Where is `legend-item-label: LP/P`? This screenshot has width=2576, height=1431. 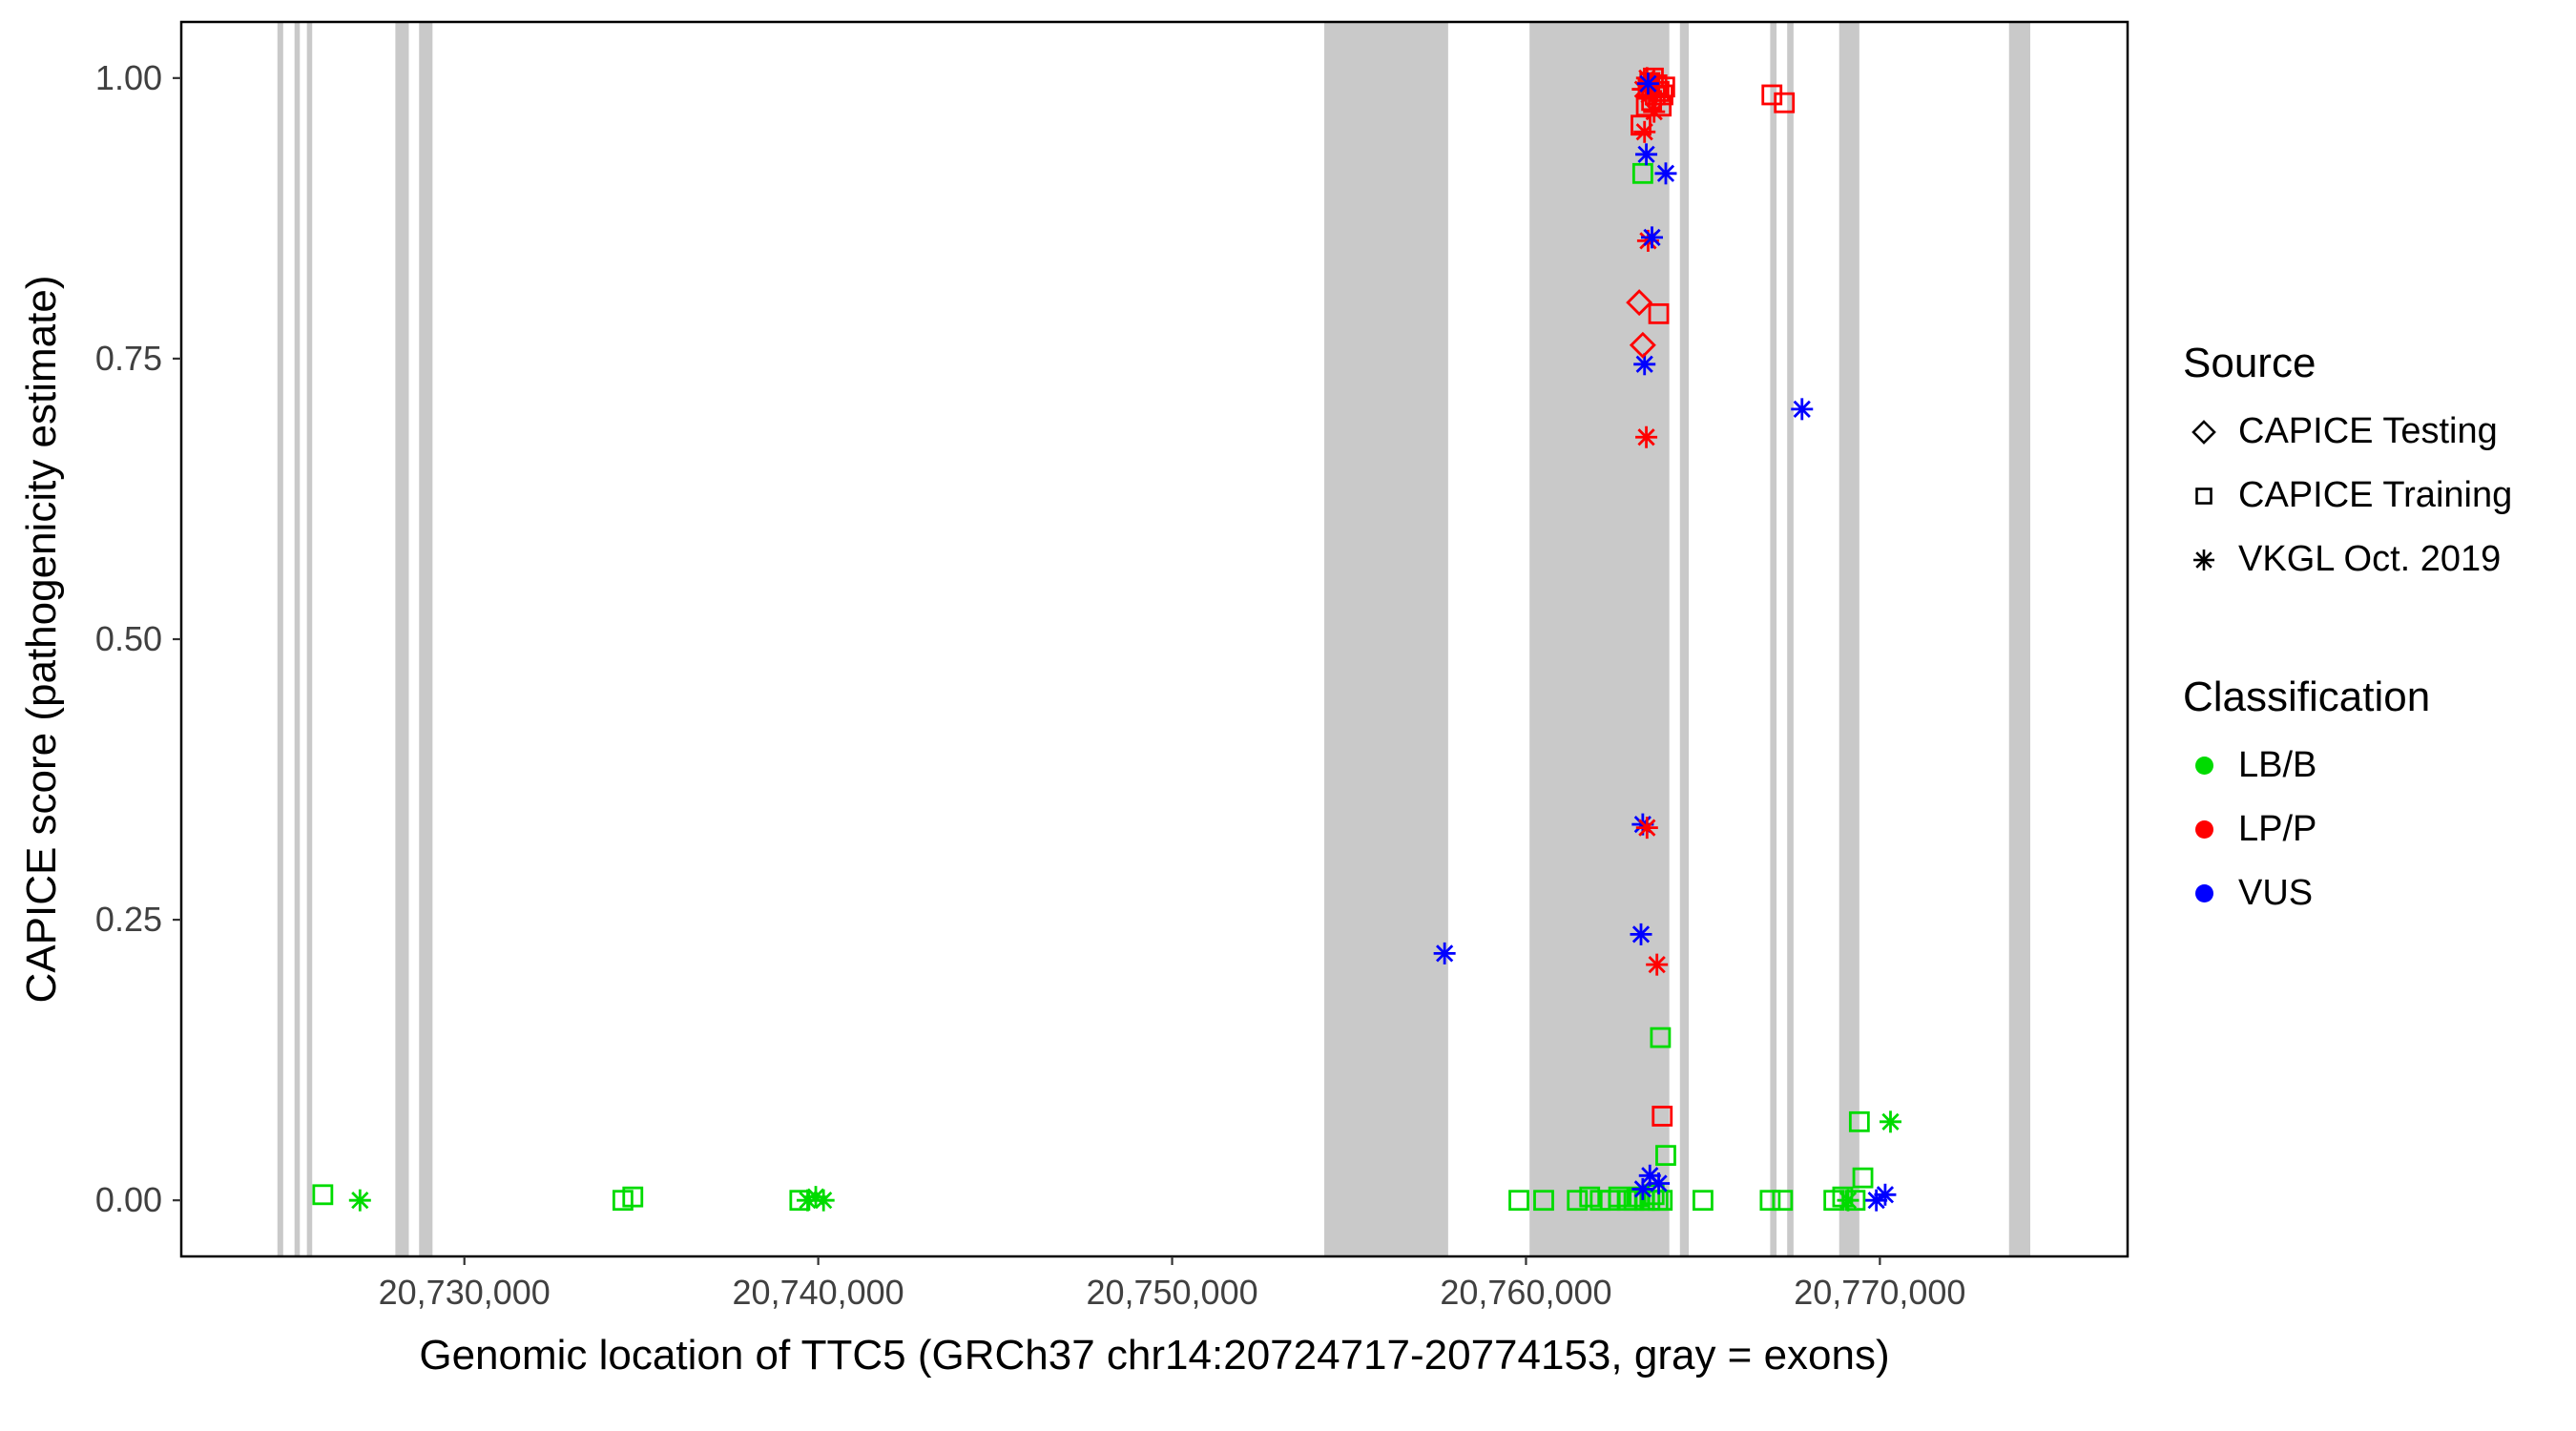 legend-item-label: LP/P is located at coordinates (2277, 829).